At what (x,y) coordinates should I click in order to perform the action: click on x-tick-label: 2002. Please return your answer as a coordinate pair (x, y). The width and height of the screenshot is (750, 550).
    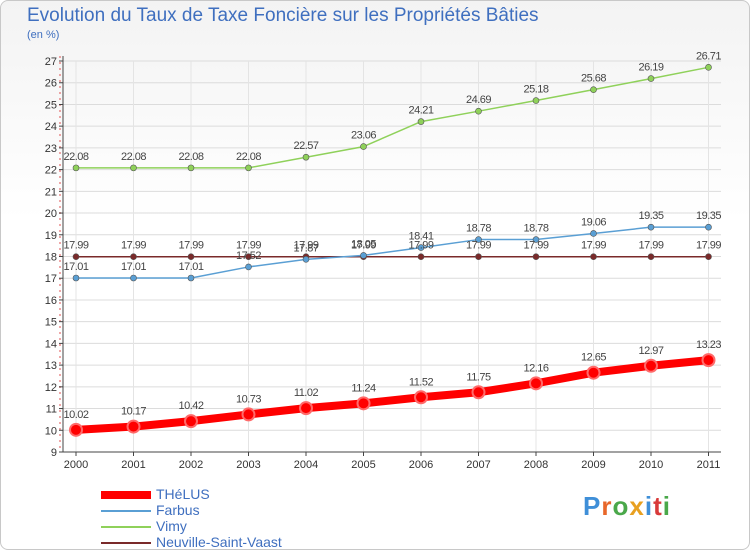
    Looking at the image, I should click on (191, 465).